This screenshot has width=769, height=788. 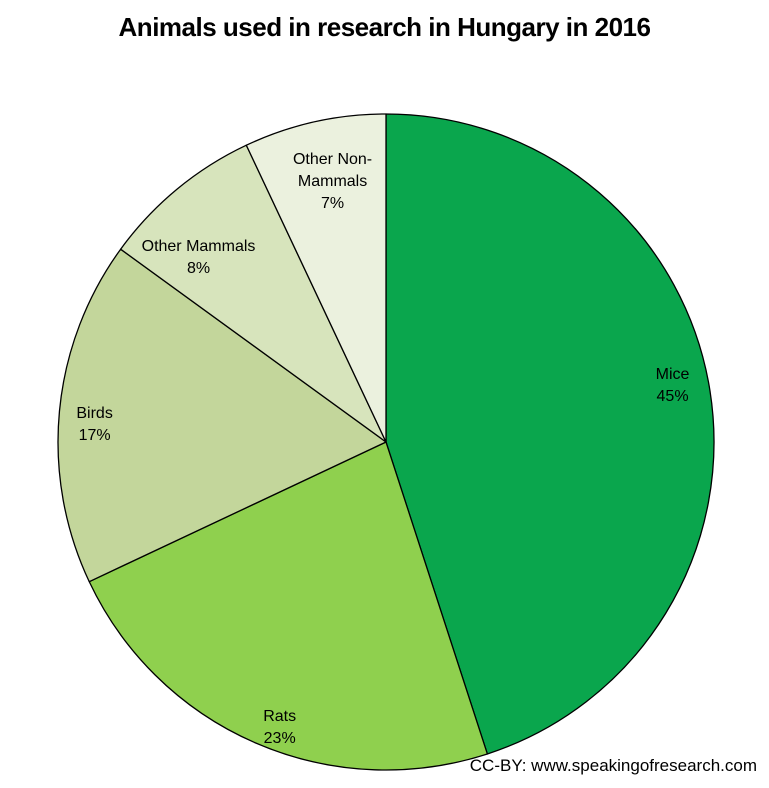 I want to click on credit-text: CC-BY: www.speakingofresearch.com, so click(x=613, y=765).